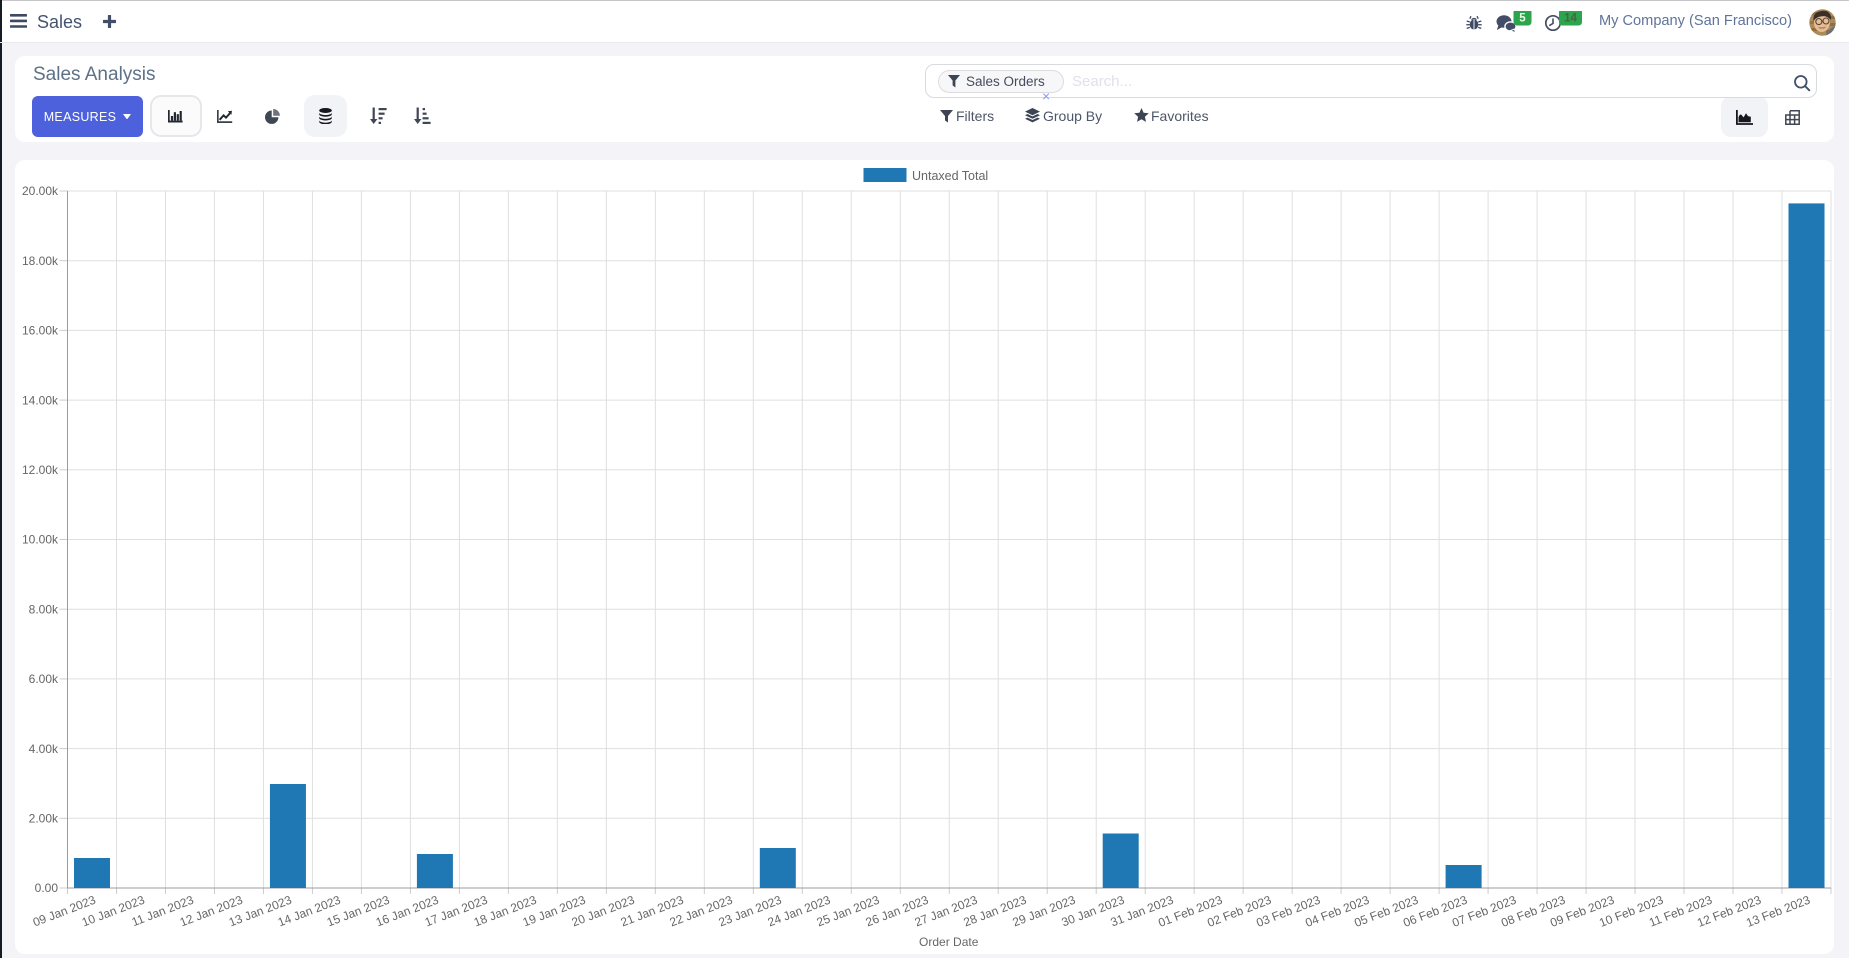  What do you see at coordinates (44, 679) in the screenshot?
I see `svg-text: 6.00k` at bounding box center [44, 679].